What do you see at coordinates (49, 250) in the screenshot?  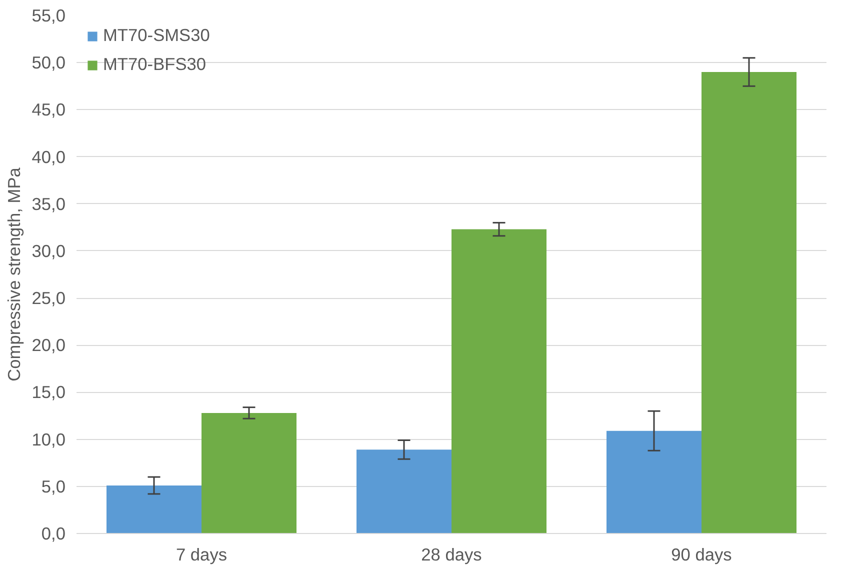 I see `y-tick-label: 30,0` at bounding box center [49, 250].